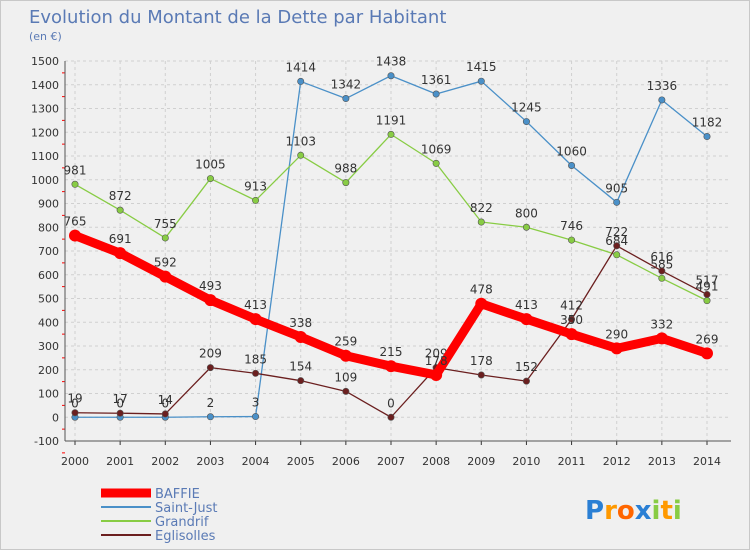 Image resolution: width=750 pixels, height=550 pixels. Describe the element at coordinates (707, 123) in the screenshot. I see `data-label-saint-just: 1182` at that location.